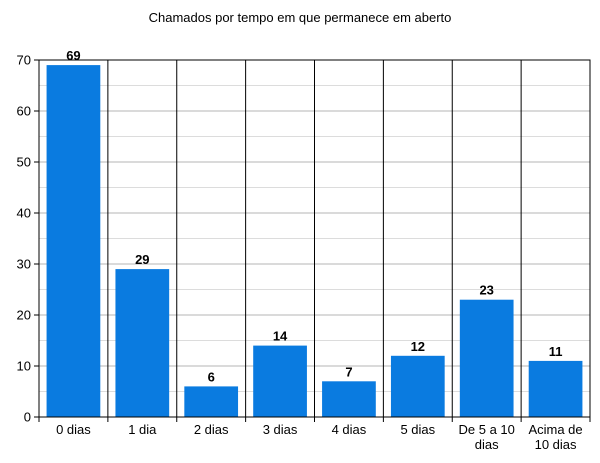 The image size is (600, 463). What do you see at coordinates (211, 376) in the screenshot?
I see `data-label: 6` at bounding box center [211, 376].